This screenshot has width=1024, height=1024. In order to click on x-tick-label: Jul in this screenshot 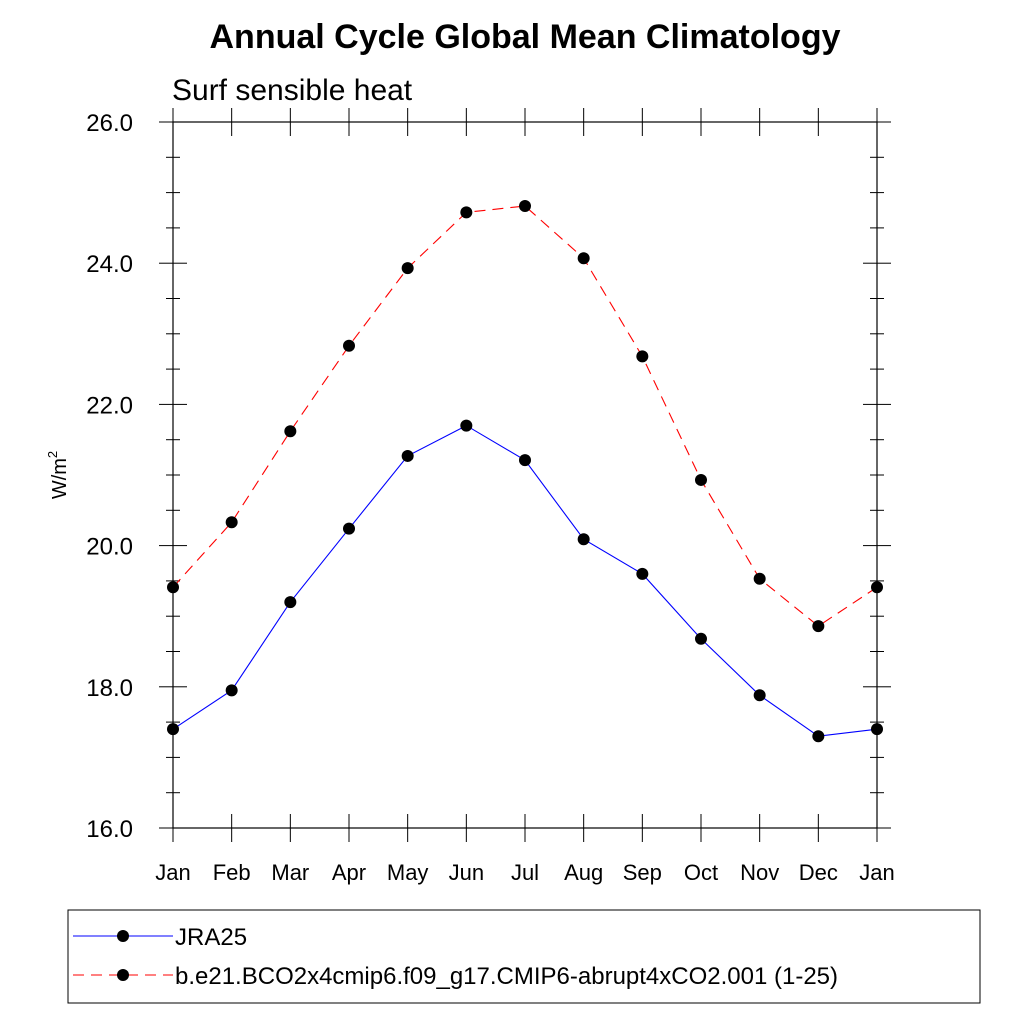, I will do `click(525, 872)`.